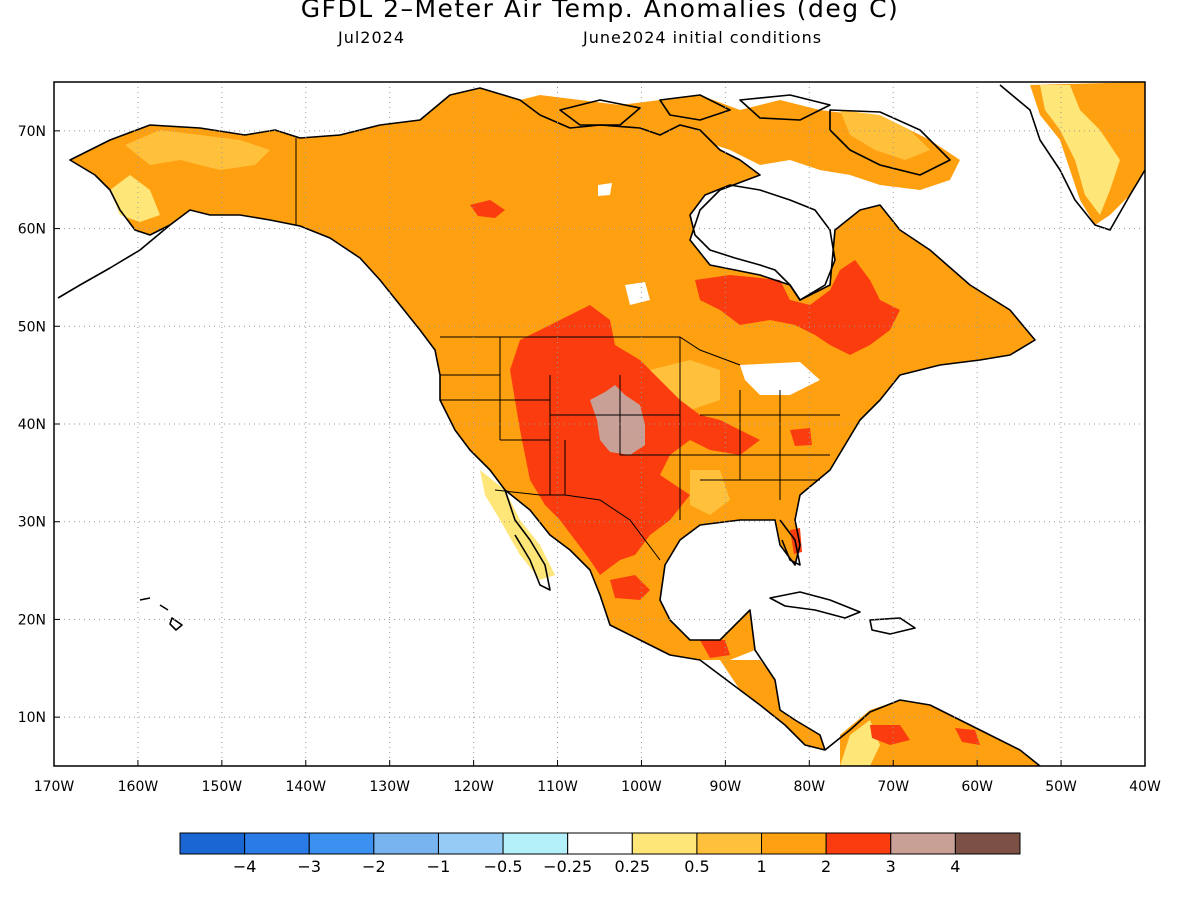  Describe the element at coordinates (726, 787) in the screenshot. I see `longitude-label: 90W` at that location.